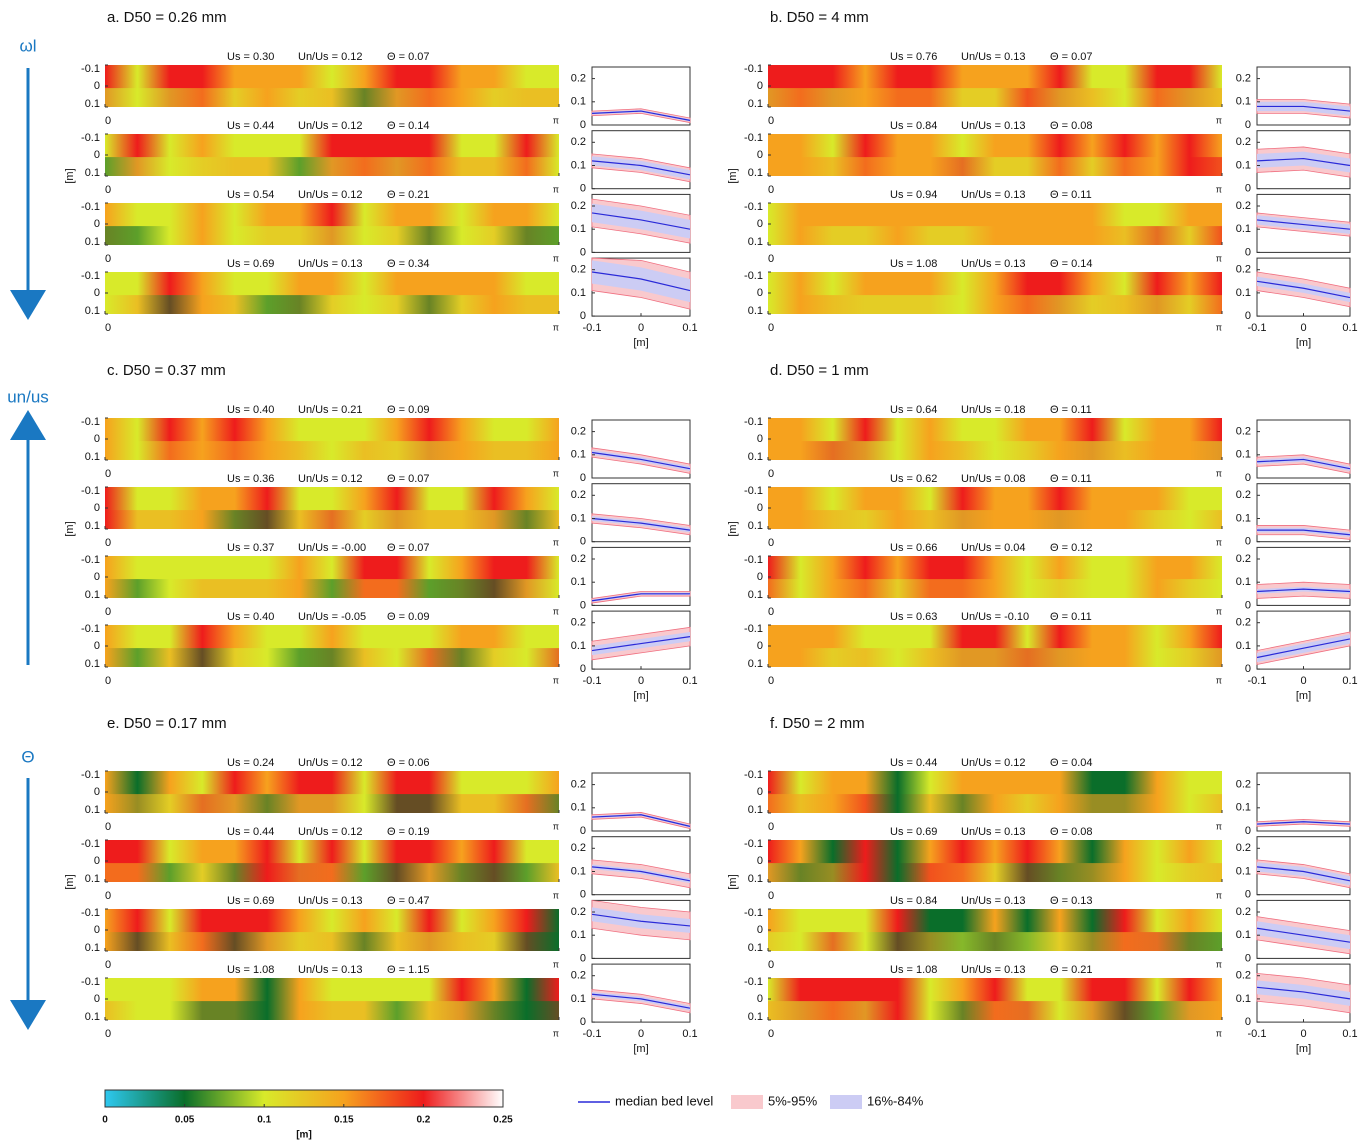 The image size is (1363, 1141). What do you see at coordinates (913, 901) in the screenshot?
I see `row-header: Us = 0.84` at bounding box center [913, 901].